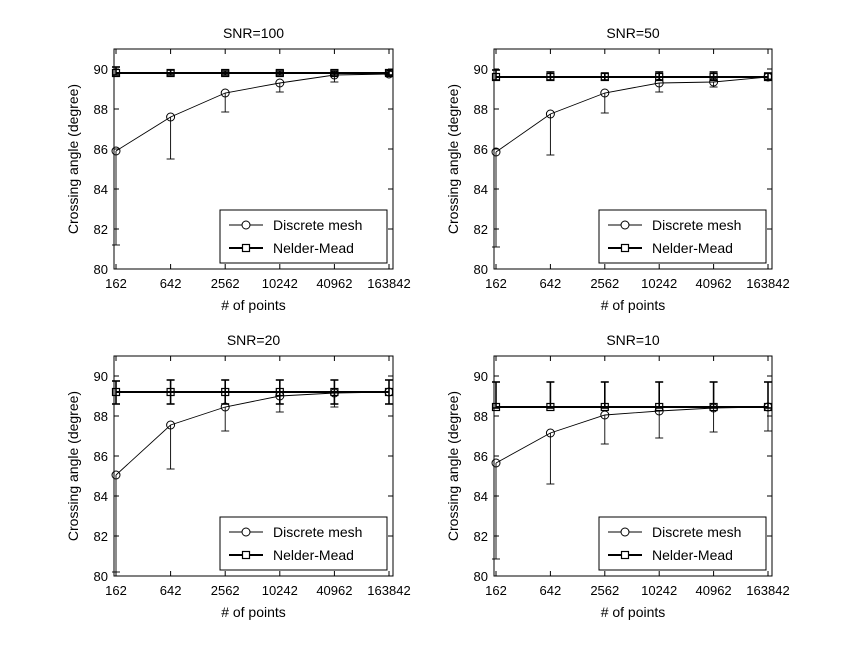 This screenshot has width=865, height=649. I want to click on chart-title: SNR=50, so click(633, 33).